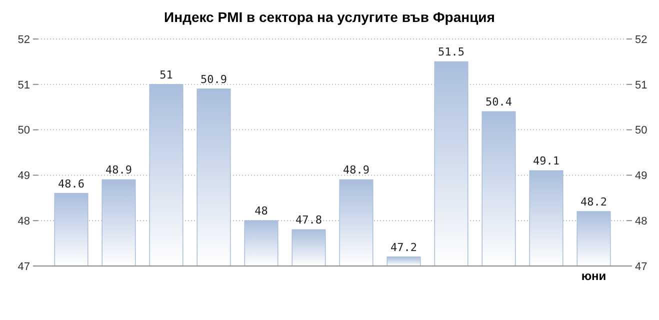 This screenshot has height=320, width=659. I want to click on data-label: 47.2, so click(403, 247).